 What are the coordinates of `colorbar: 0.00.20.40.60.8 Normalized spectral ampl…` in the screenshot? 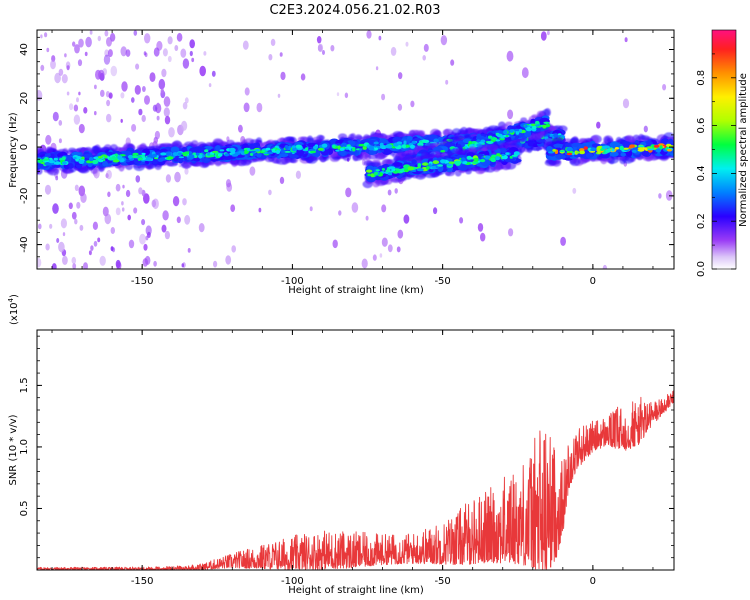 It's located at (722, 153).